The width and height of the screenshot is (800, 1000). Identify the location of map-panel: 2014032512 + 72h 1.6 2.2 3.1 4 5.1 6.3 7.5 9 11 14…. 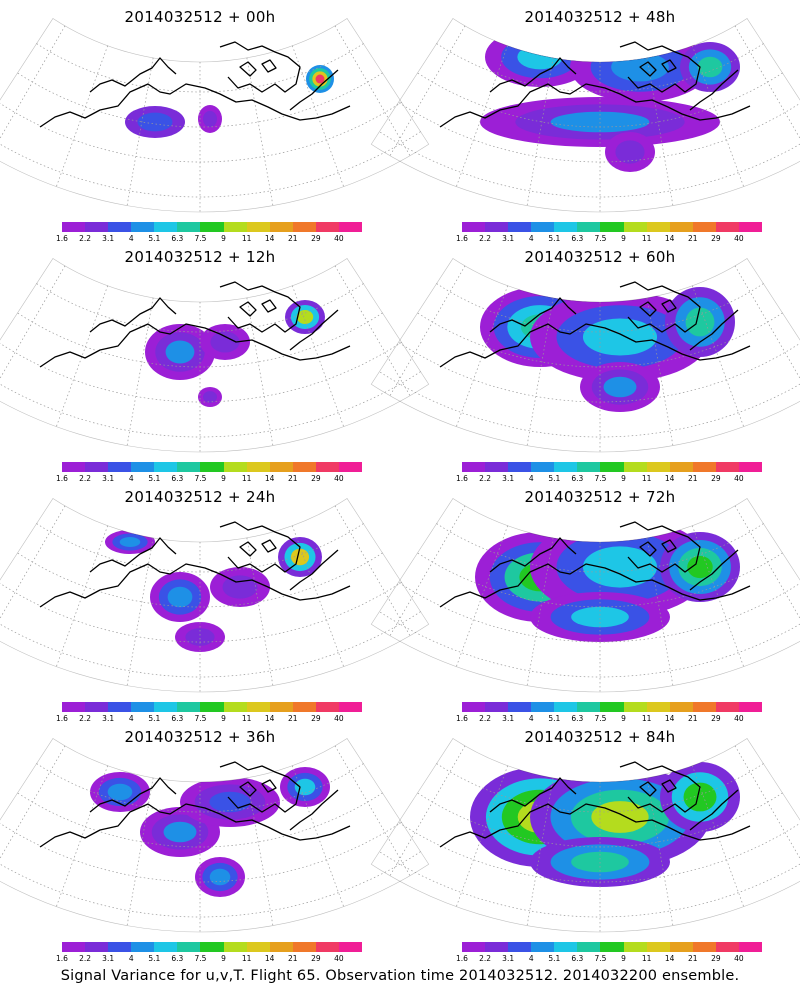
(585, 602).